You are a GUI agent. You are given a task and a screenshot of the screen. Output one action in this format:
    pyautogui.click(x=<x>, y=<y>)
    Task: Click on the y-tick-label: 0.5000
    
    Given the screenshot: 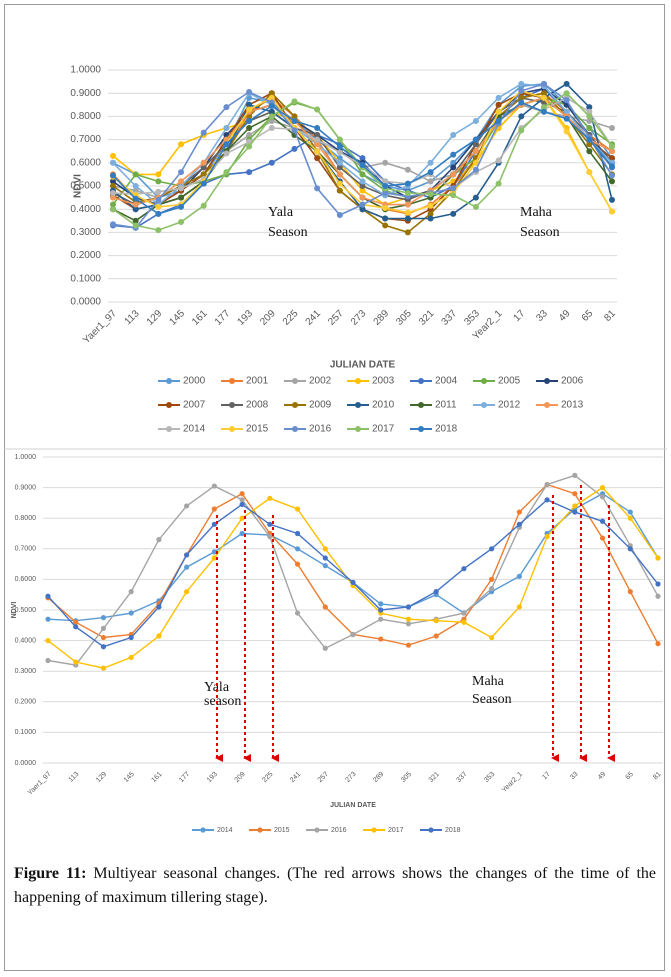 What is the action you would take?
    pyautogui.click(x=26, y=610)
    